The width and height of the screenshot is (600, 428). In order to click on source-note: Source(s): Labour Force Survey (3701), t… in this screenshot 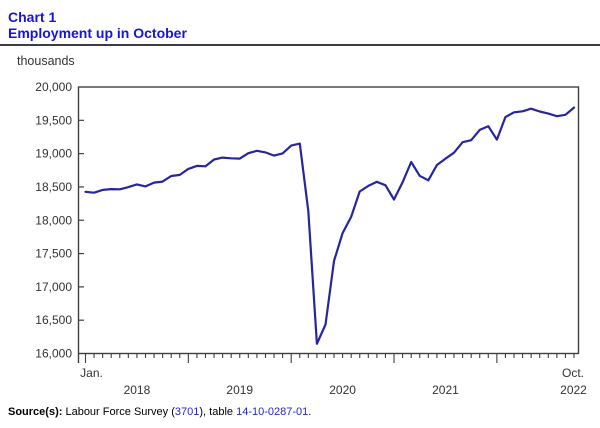, I will do `click(159, 412)`.